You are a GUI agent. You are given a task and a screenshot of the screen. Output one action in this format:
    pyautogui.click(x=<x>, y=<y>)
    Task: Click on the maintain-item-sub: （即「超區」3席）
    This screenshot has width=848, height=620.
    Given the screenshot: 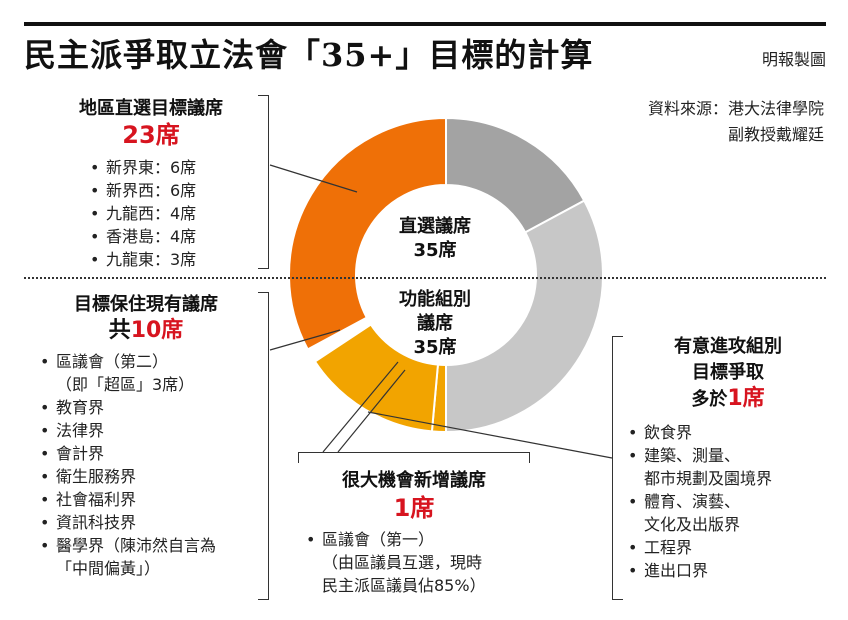 What is the action you would take?
    pyautogui.click(x=125, y=384)
    